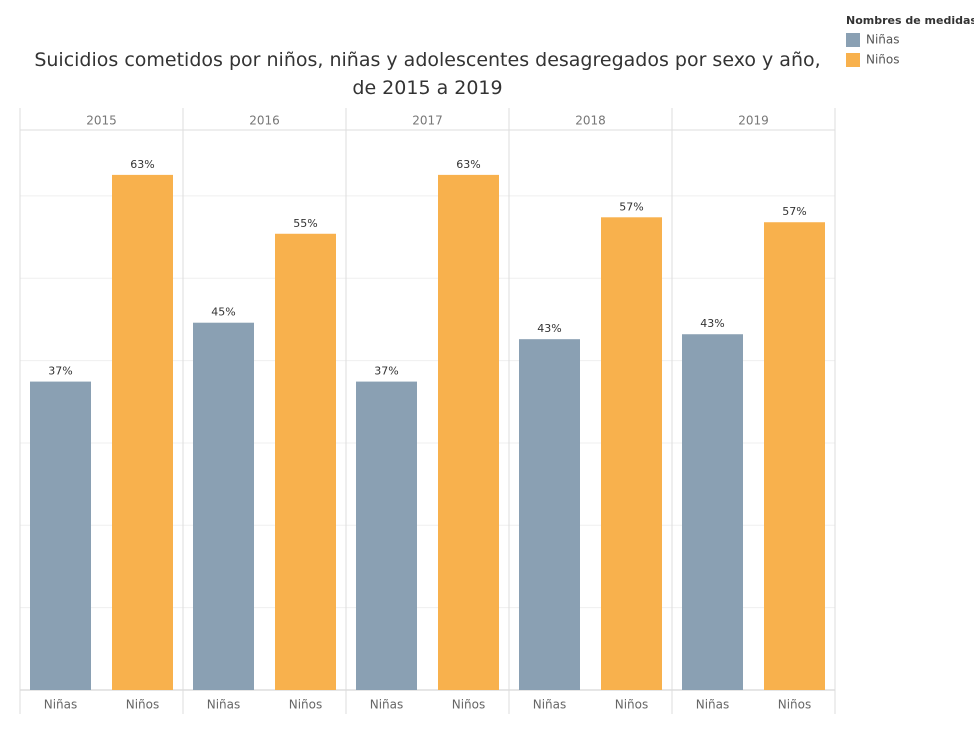  What do you see at coordinates (910, 20) in the screenshot?
I see `legend-title: Nombres de medidas` at bounding box center [910, 20].